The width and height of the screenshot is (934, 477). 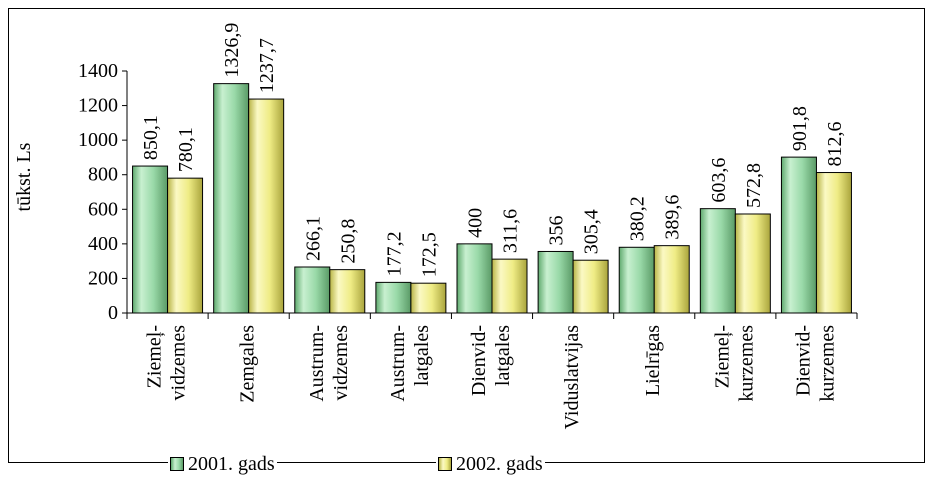 What do you see at coordinates (248, 364) in the screenshot?
I see `x-tick-label: Zemgales` at bounding box center [248, 364].